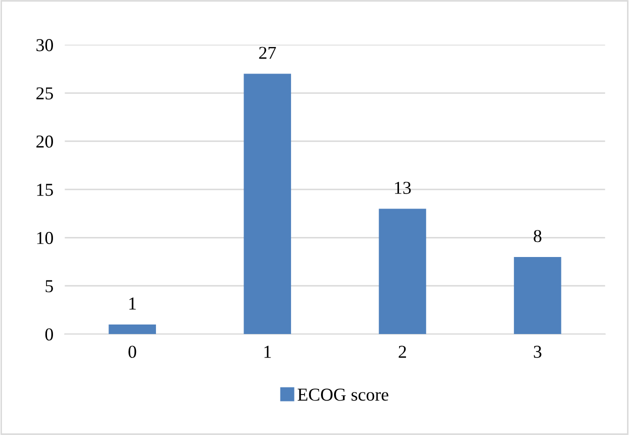 The width and height of the screenshot is (629, 435). I want to click on x-tick-label: 3, so click(538, 352).